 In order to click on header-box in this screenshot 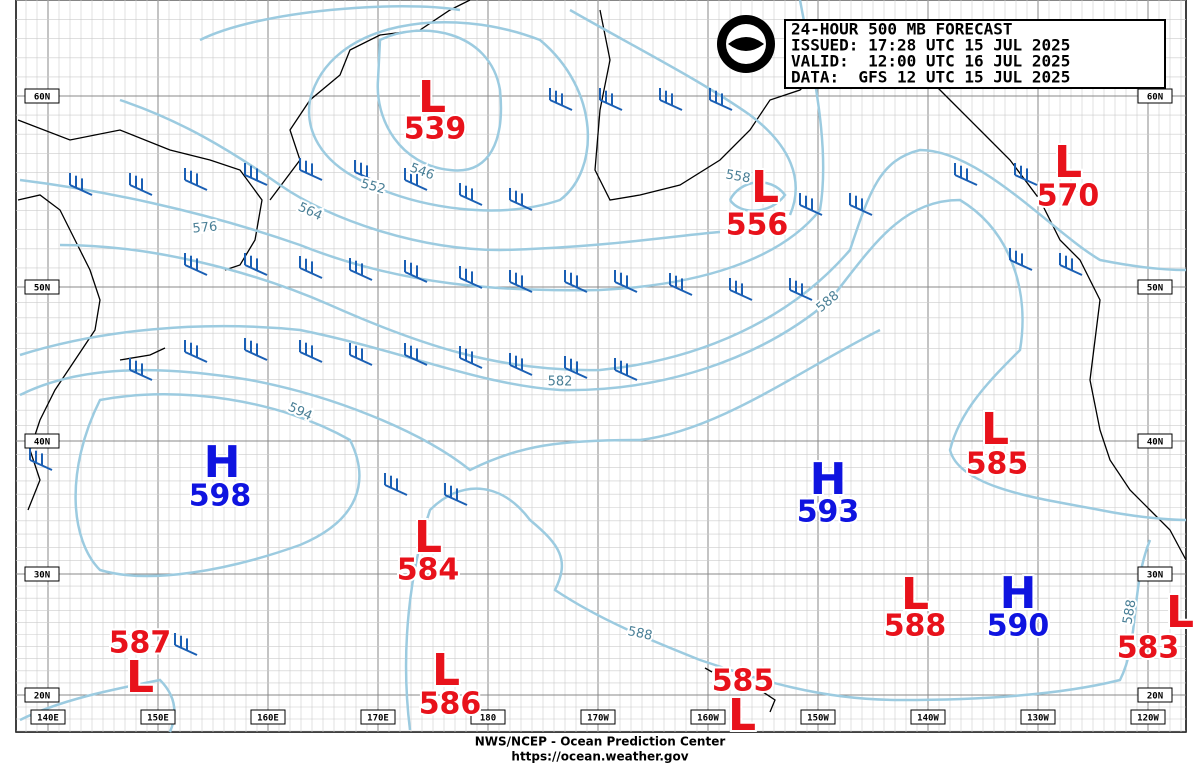, I will do `click(975, 54)`.